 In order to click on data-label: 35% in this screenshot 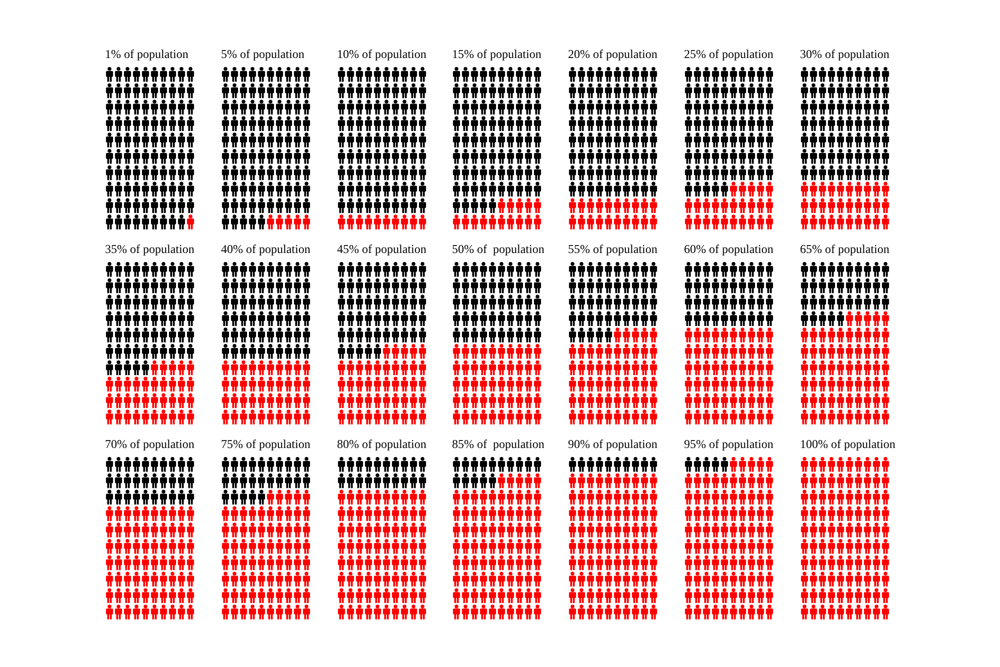, I will do `click(116, 249)`.